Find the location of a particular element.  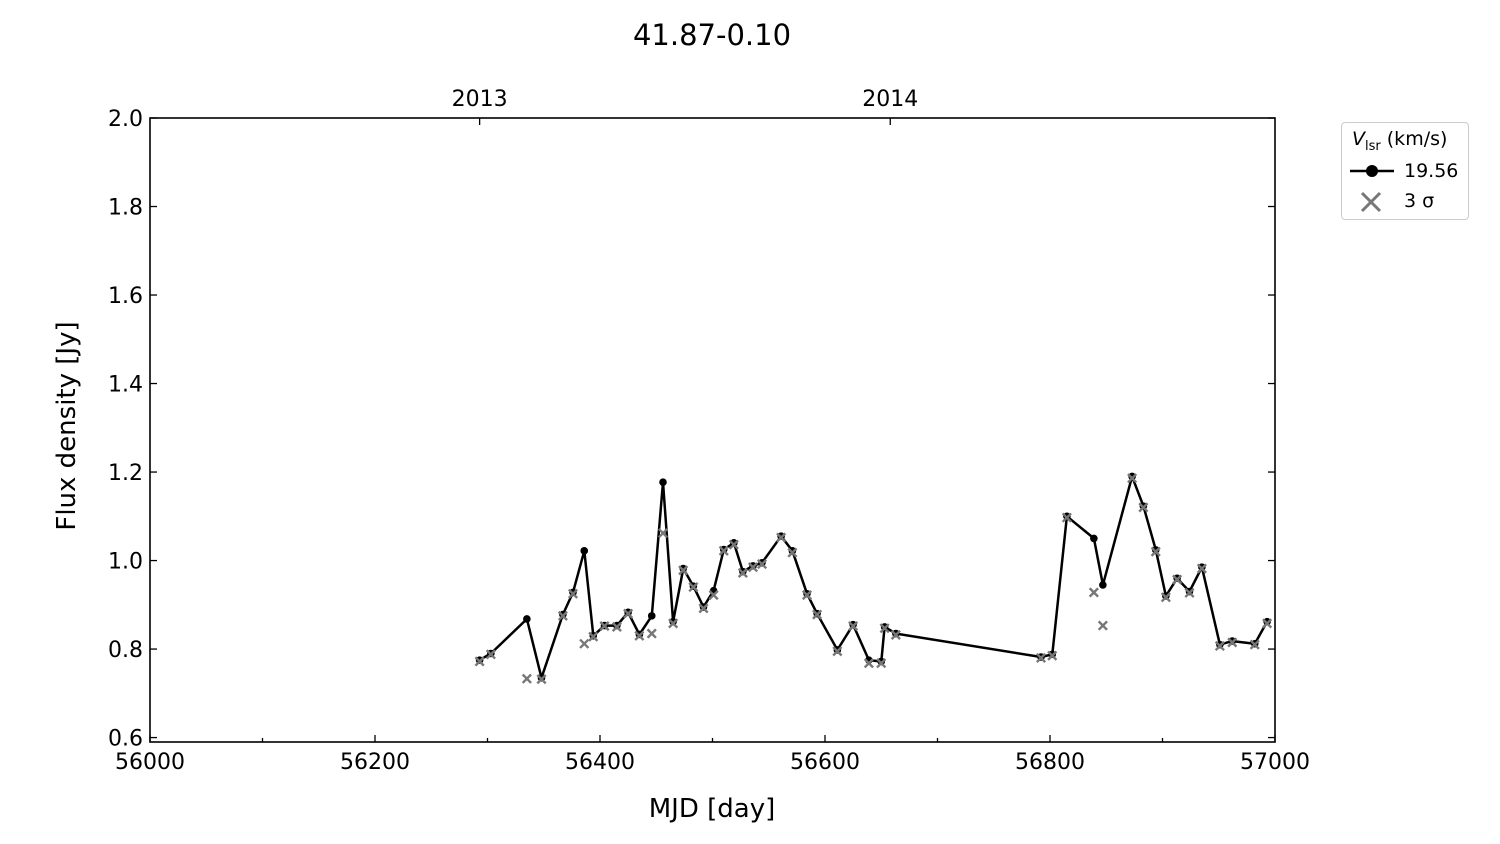

y-tick-label: 1.8 is located at coordinates (125, 208).